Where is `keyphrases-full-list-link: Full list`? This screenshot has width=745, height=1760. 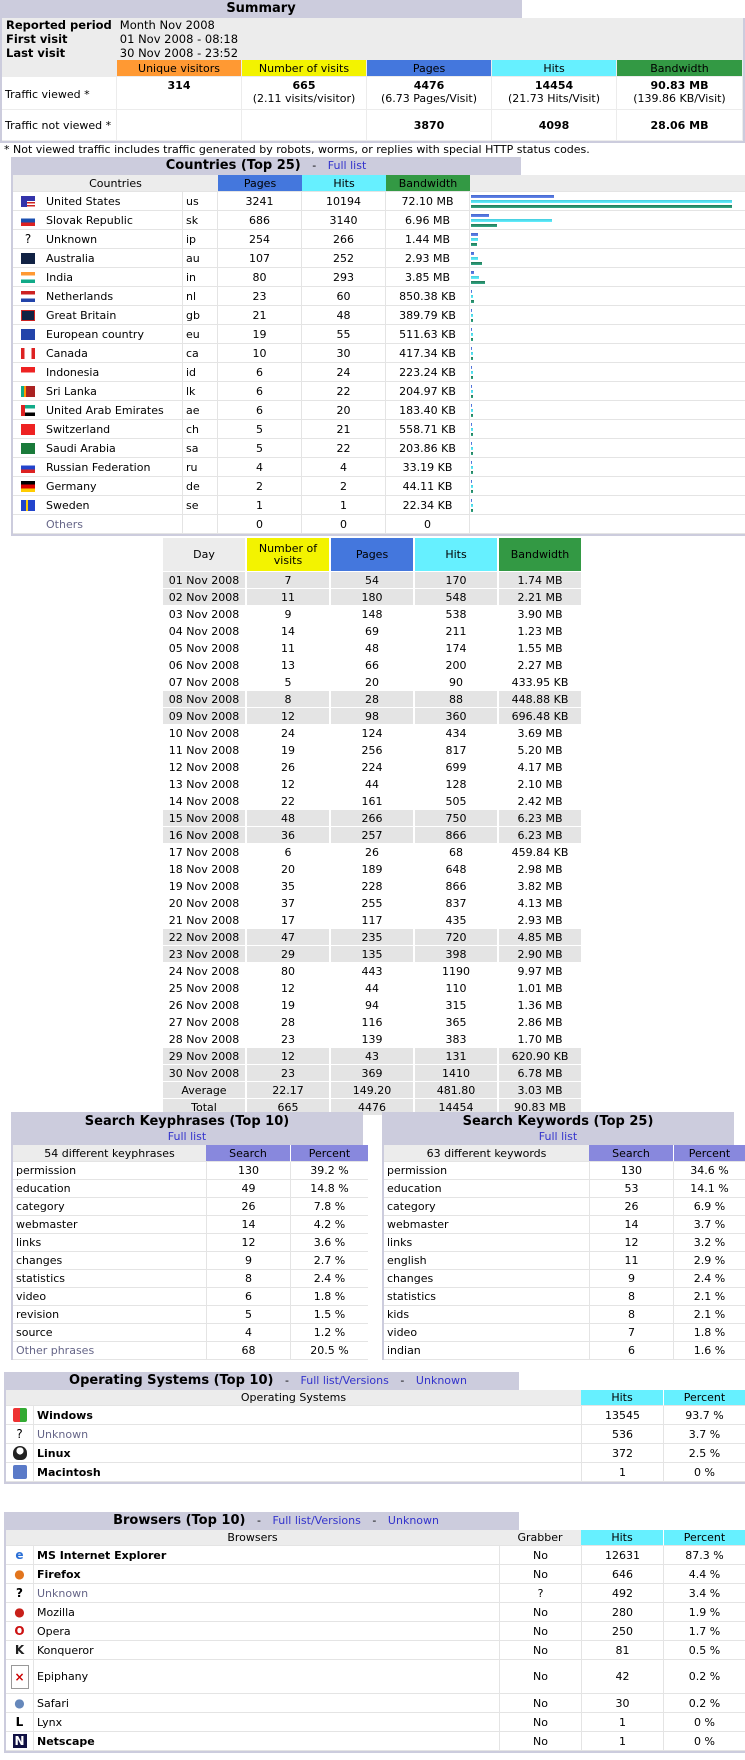
keyphrases-full-list-link: Full list is located at coordinates (187, 1136).